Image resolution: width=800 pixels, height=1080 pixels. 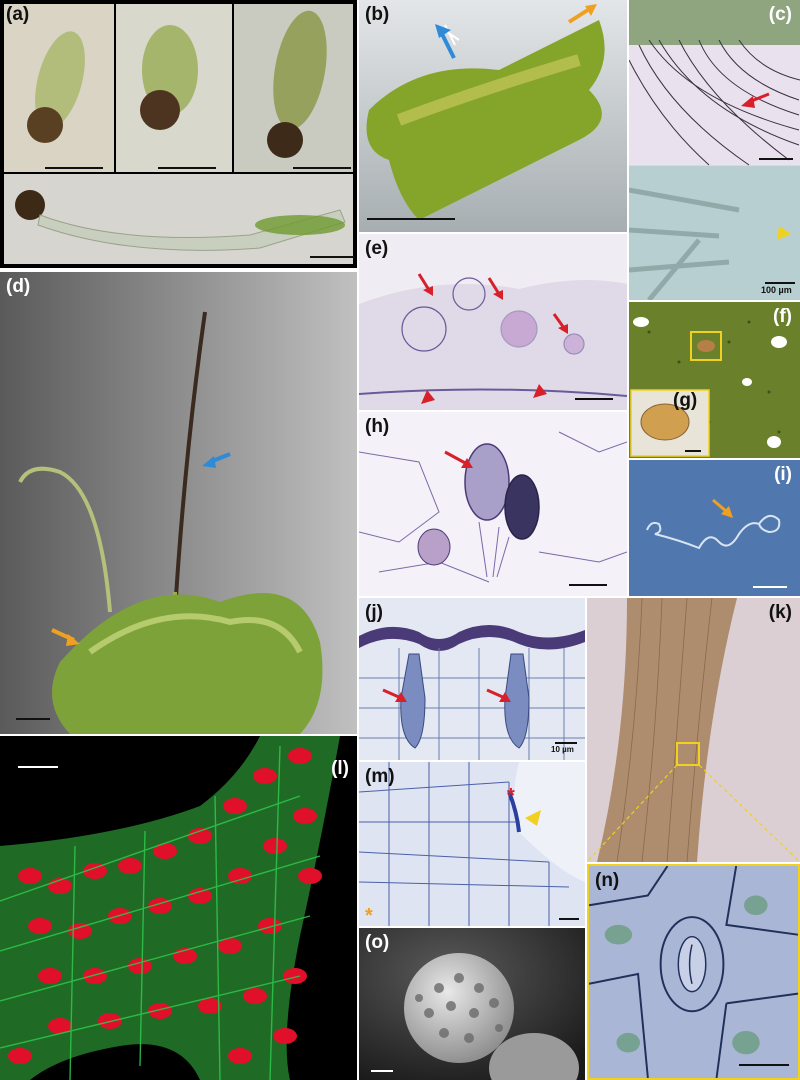 I want to click on panel-c: (c) 100 µm, so click(x=714, y=150).